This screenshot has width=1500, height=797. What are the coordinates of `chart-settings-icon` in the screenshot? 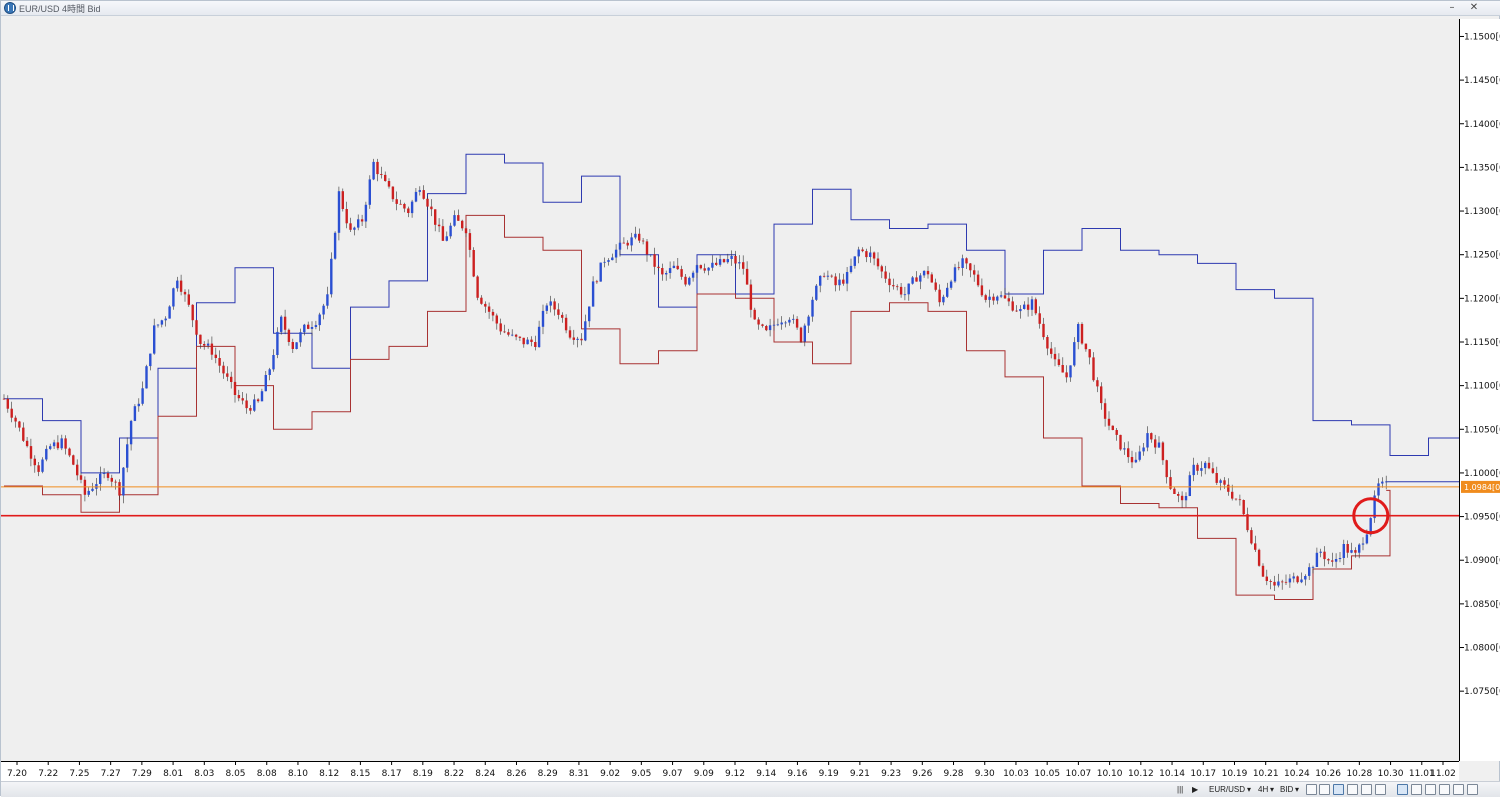 It's located at (1338, 789).